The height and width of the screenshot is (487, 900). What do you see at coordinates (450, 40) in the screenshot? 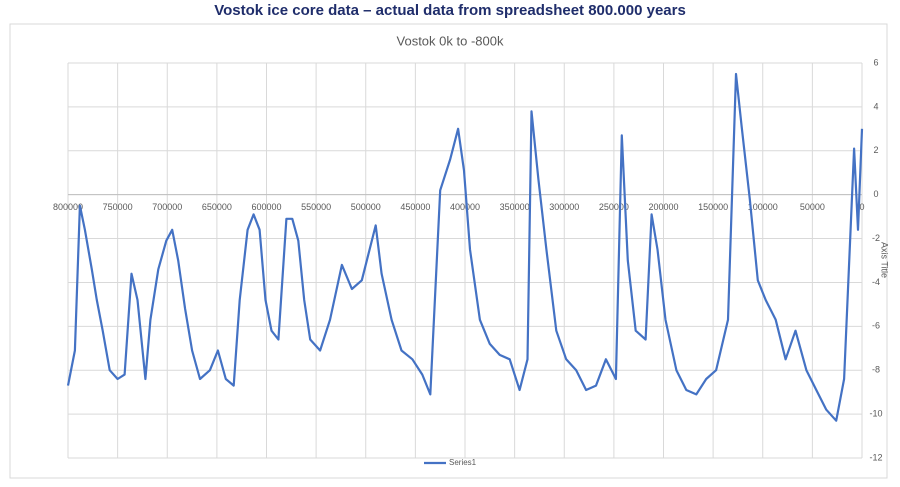
I see `chart-title: Vostok 0k to -800k` at bounding box center [450, 40].